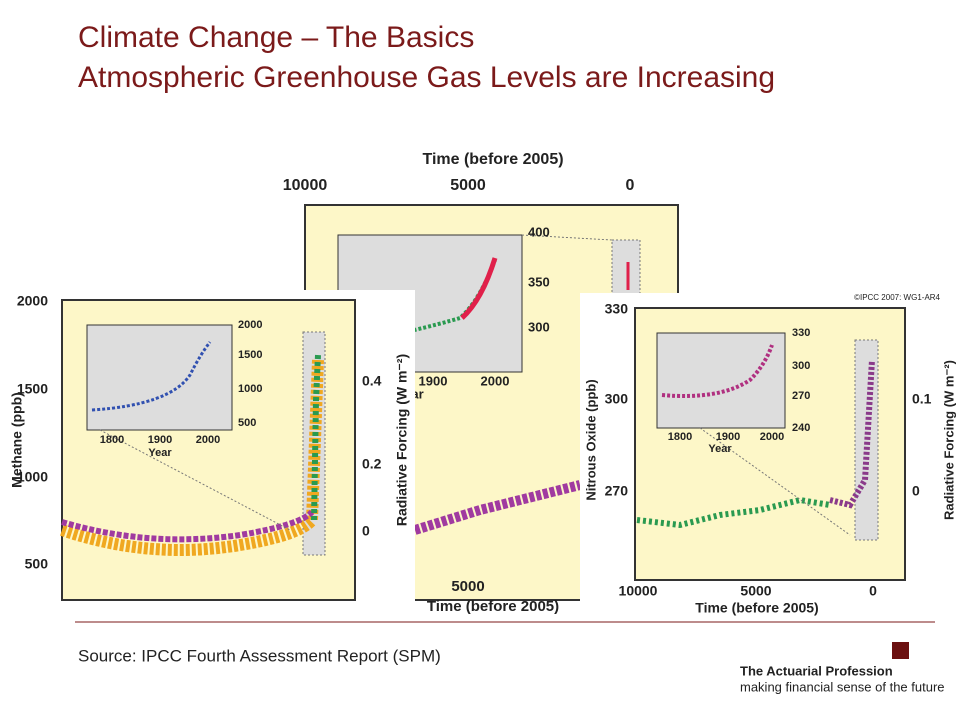  Describe the element at coordinates (539, 281) in the screenshot. I see `tick-label: 350` at that location.